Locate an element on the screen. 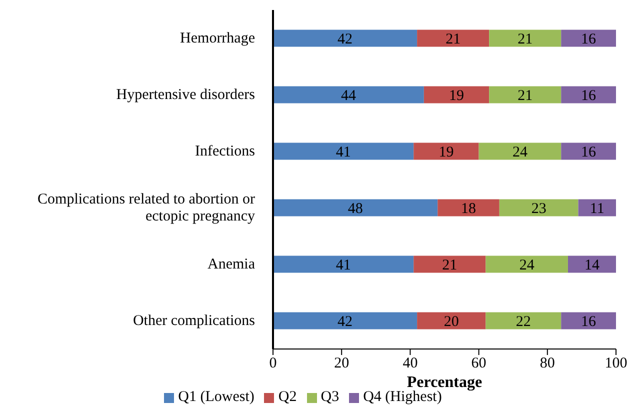 This screenshot has width=630, height=410. data-label: 44 is located at coordinates (348, 96).